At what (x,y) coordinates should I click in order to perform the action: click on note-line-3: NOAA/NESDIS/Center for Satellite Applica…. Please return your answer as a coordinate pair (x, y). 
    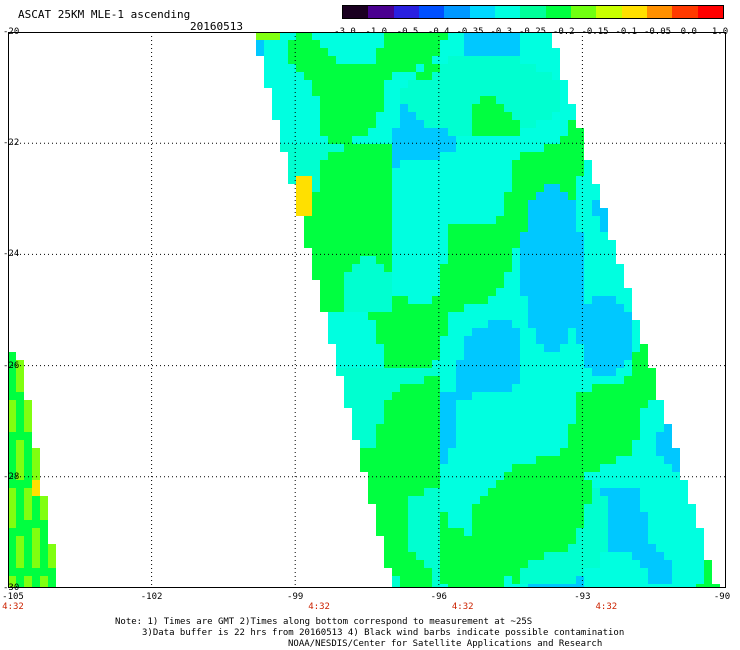
    Looking at the image, I should click on (445, 644).